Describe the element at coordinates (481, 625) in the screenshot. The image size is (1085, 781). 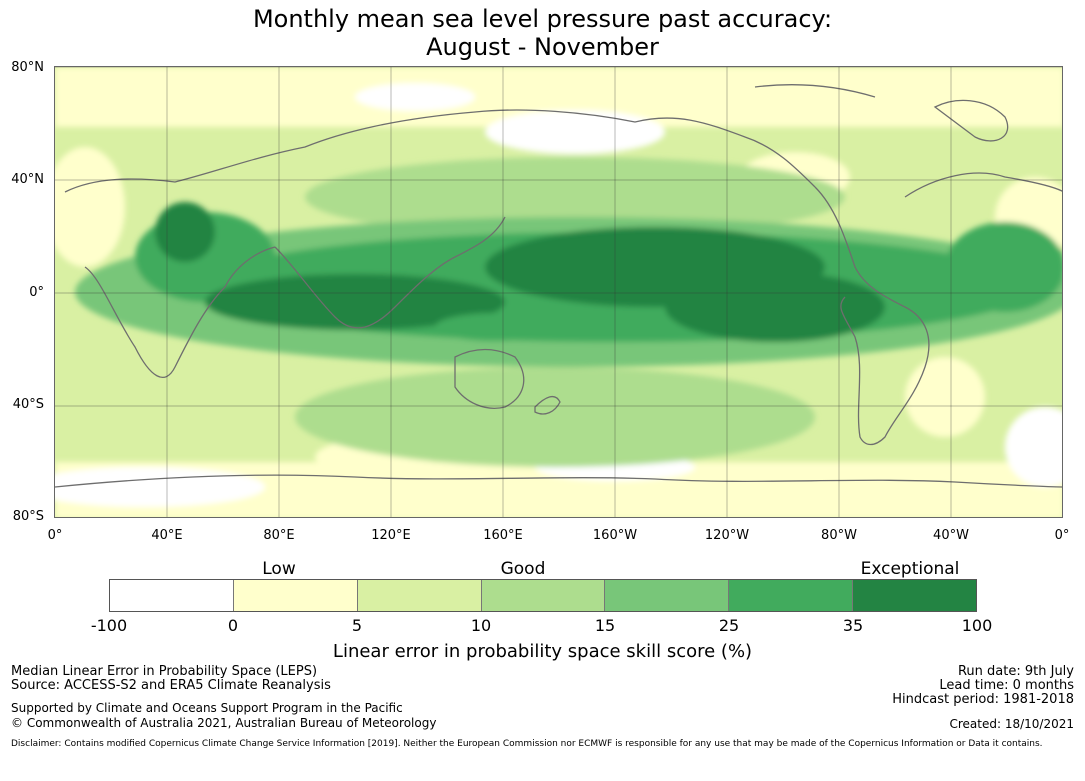
I see `colorbar-tick-label: 10` at that location.